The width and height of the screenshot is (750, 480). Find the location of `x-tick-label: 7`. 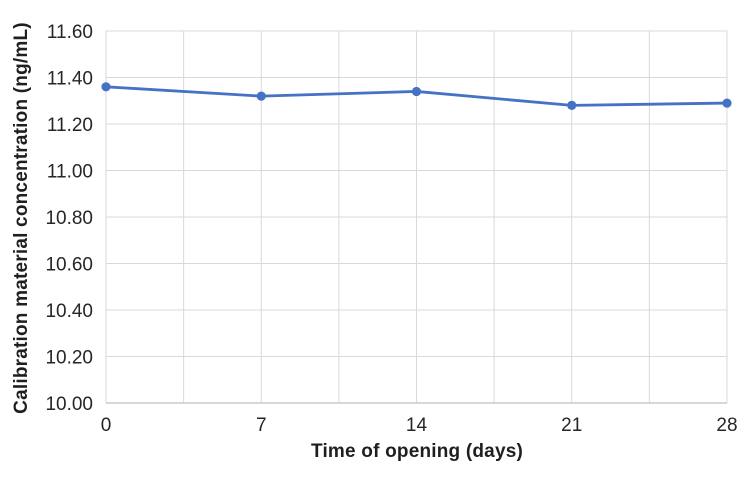

x-tick-label: 7 is located at coordinates (261, 425).